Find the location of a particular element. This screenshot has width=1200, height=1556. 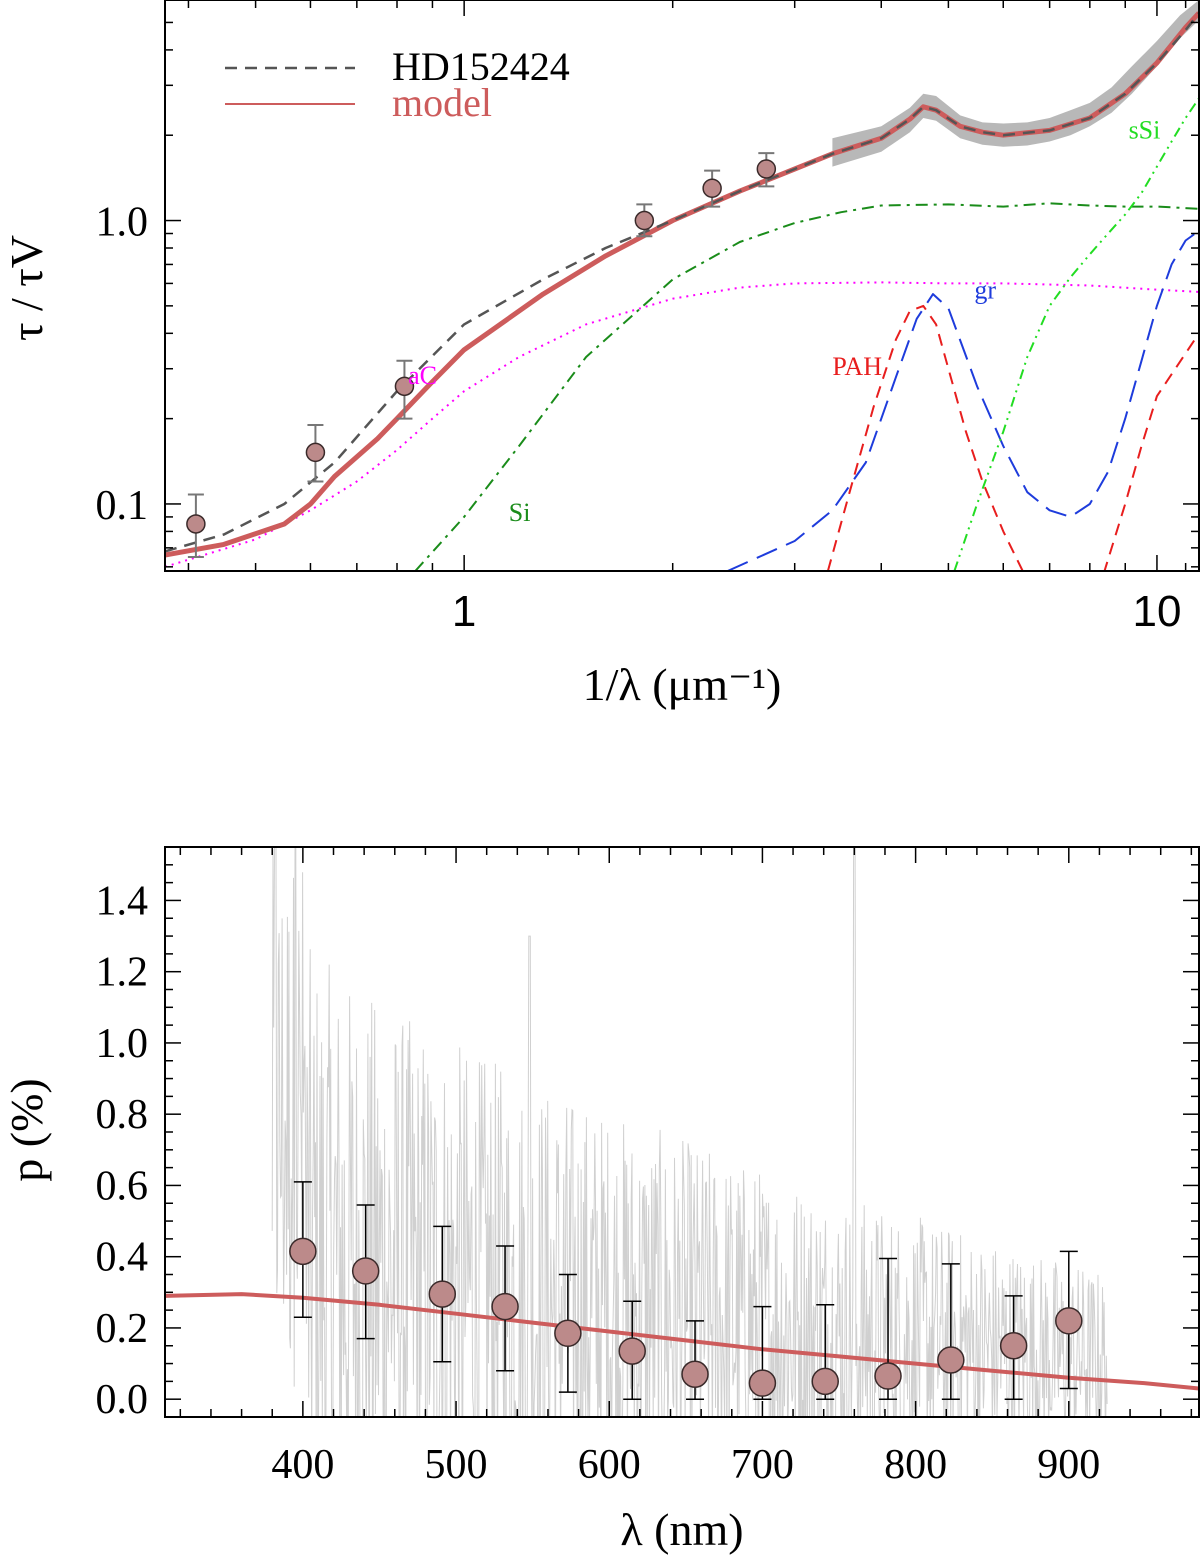

x-axis-label-top: 1/λ (μm⁻¹) is located at coordinates (682, 684).